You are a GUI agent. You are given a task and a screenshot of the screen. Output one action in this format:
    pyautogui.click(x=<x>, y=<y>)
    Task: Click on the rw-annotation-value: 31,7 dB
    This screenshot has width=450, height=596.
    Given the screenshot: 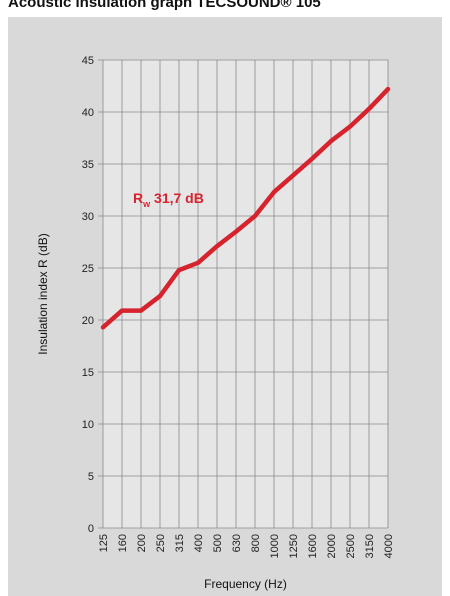 What is the action you would take?
    pyautogui.click(x=177, y=198)
    